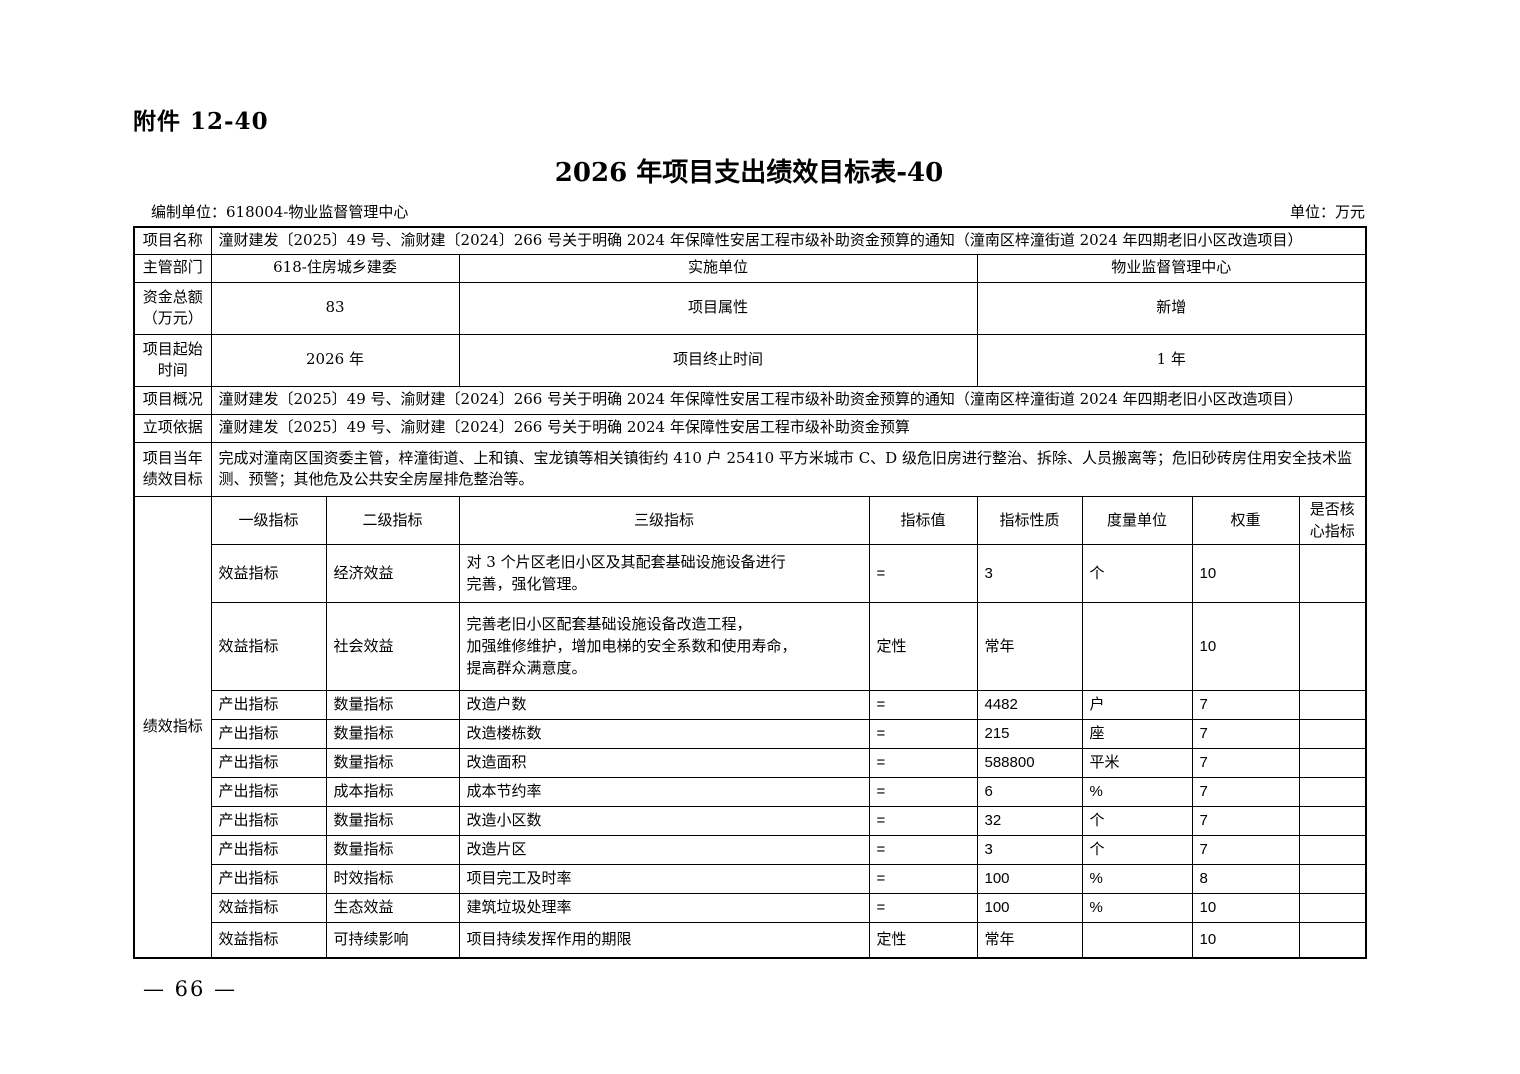 The image size is (1520, 1074). I want to click on page-title: 2026 年项目支出绩效目标表-40, so click(749, 173).